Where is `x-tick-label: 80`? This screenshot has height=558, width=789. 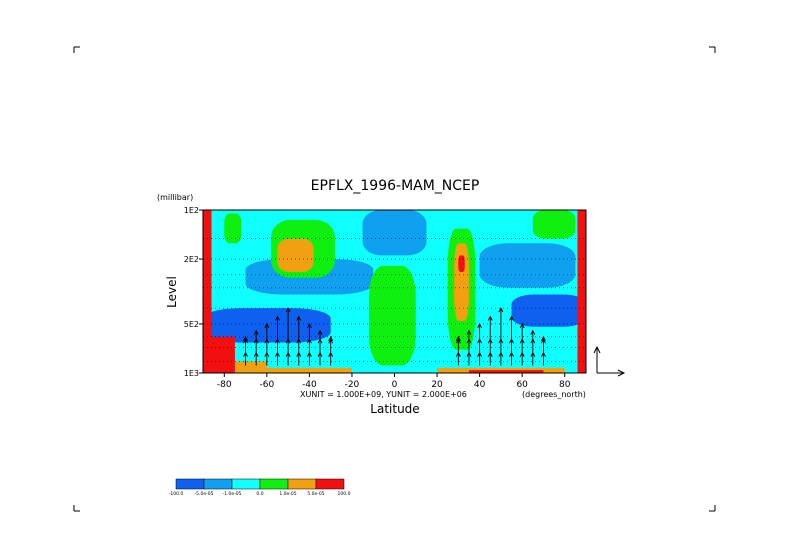
x-tick-label: 80 is located at coordinates (565, 385).